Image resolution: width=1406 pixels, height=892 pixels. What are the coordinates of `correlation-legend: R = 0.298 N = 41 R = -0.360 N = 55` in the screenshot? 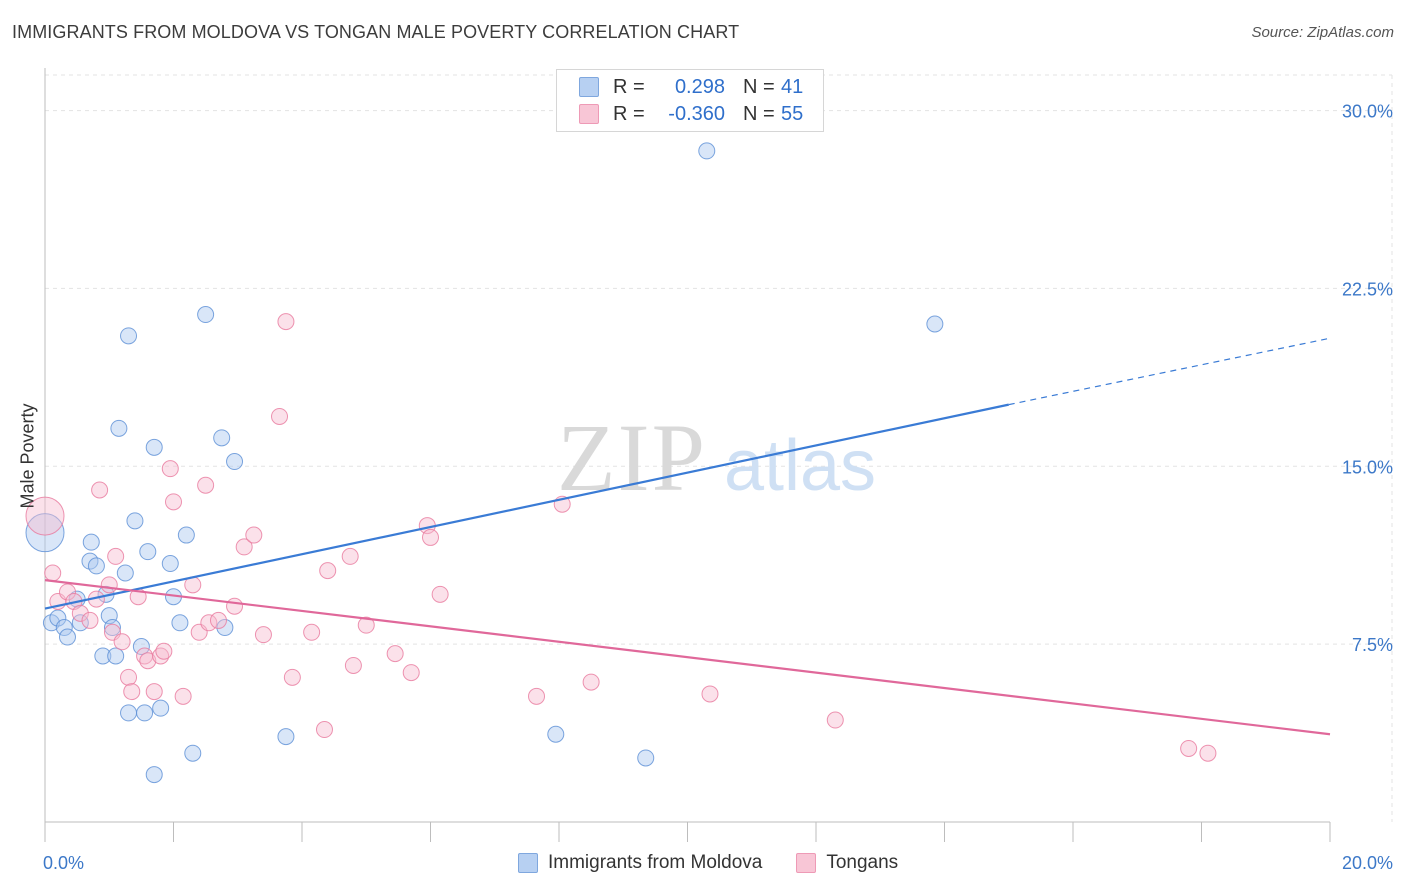 It's located at (690, 100).